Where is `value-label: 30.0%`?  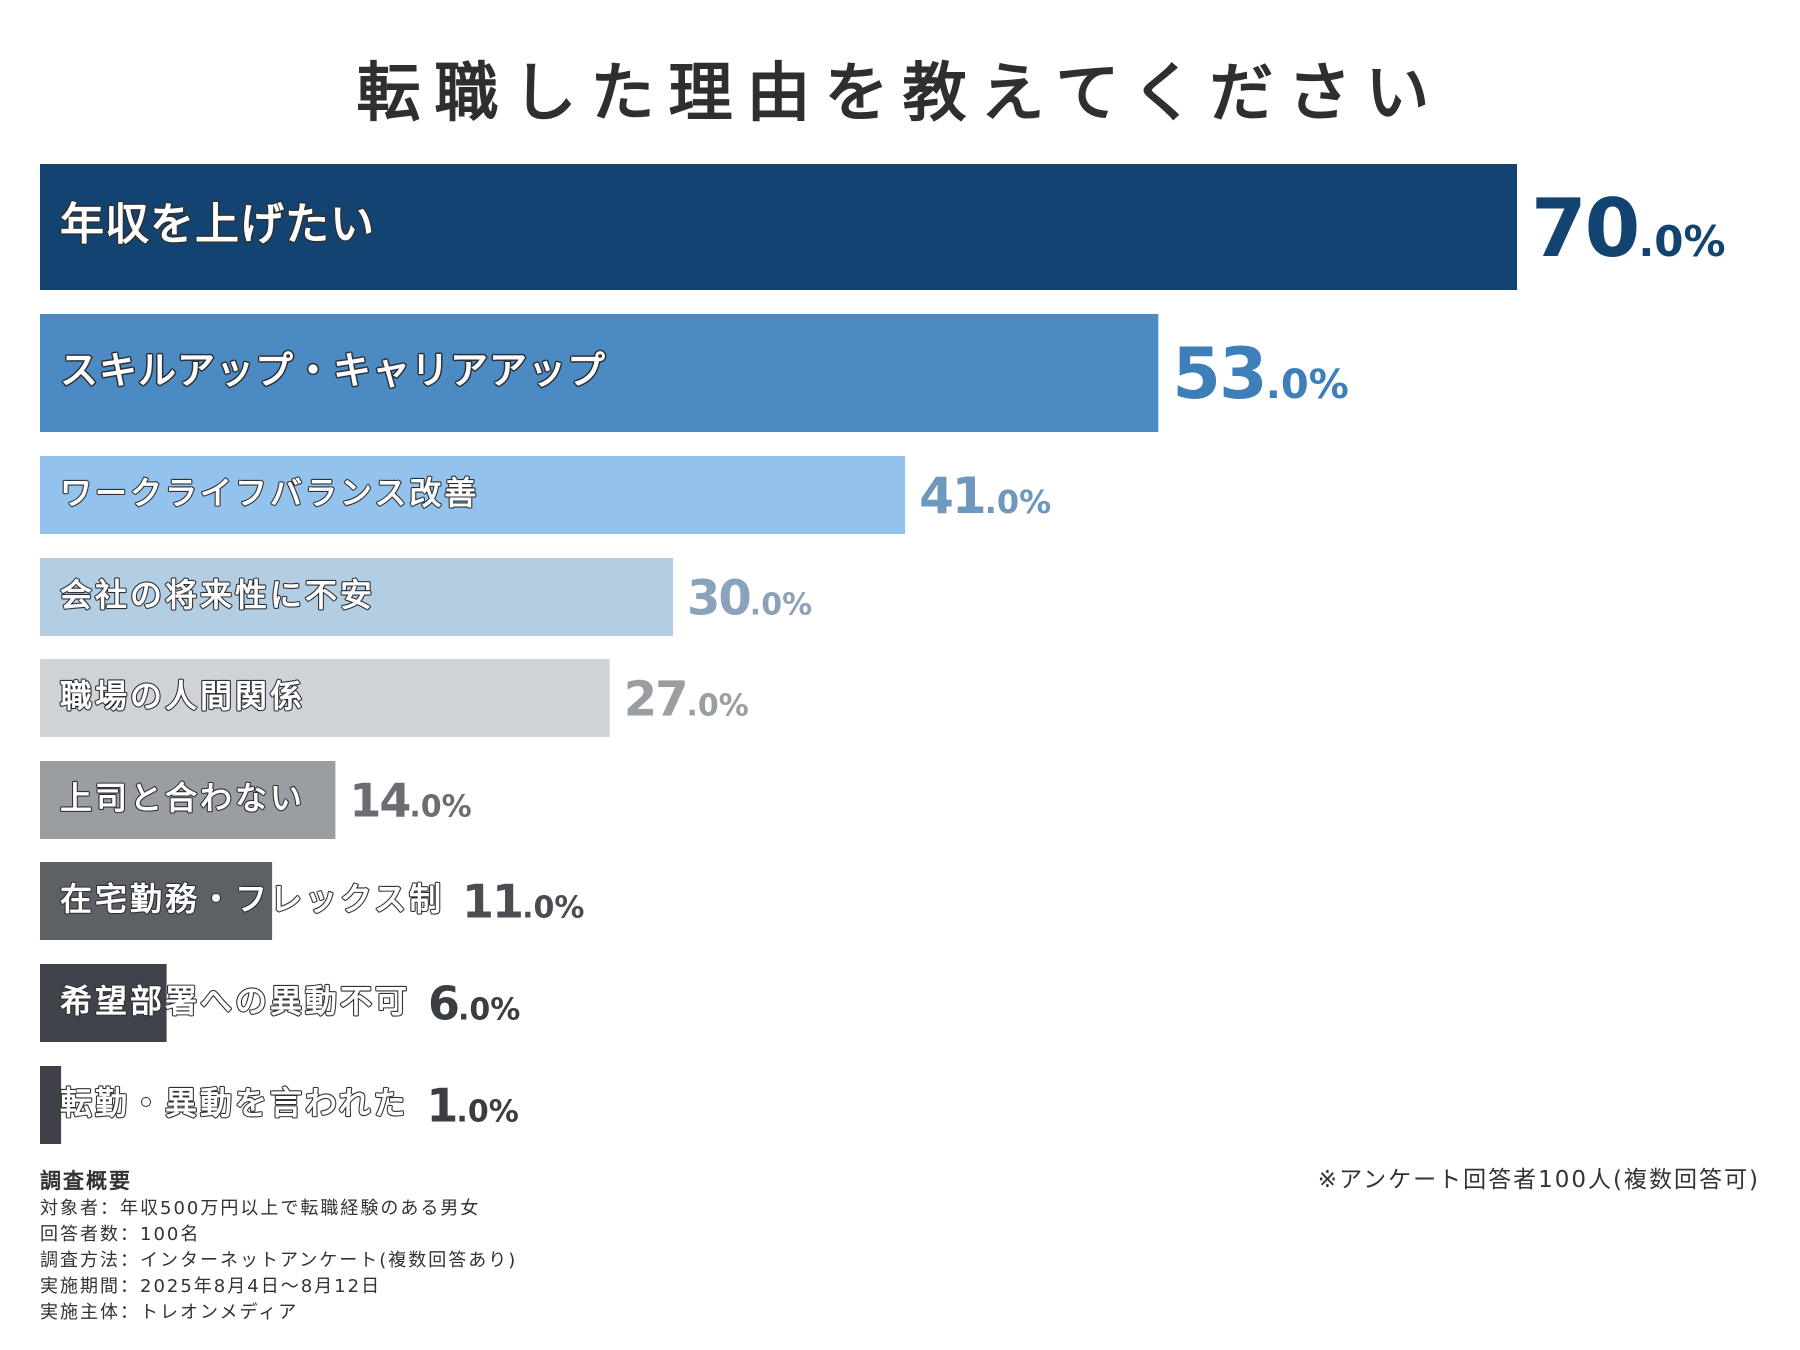
value-label: 30.0% is located at coordinates (749, 598).